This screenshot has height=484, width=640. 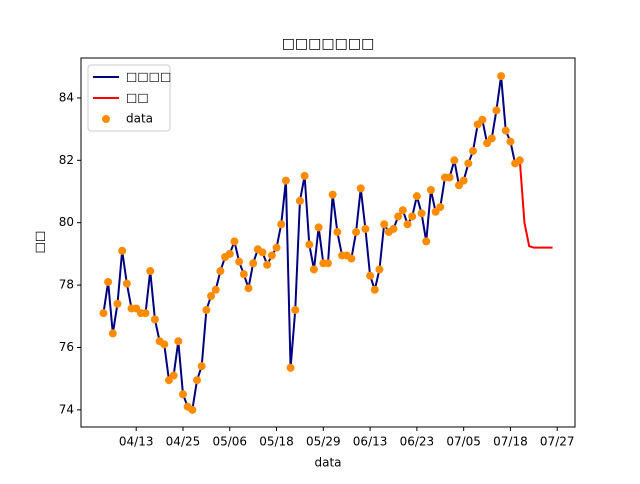 I want to click on x-tick-label: 05/29, so click(x=323, y=442).